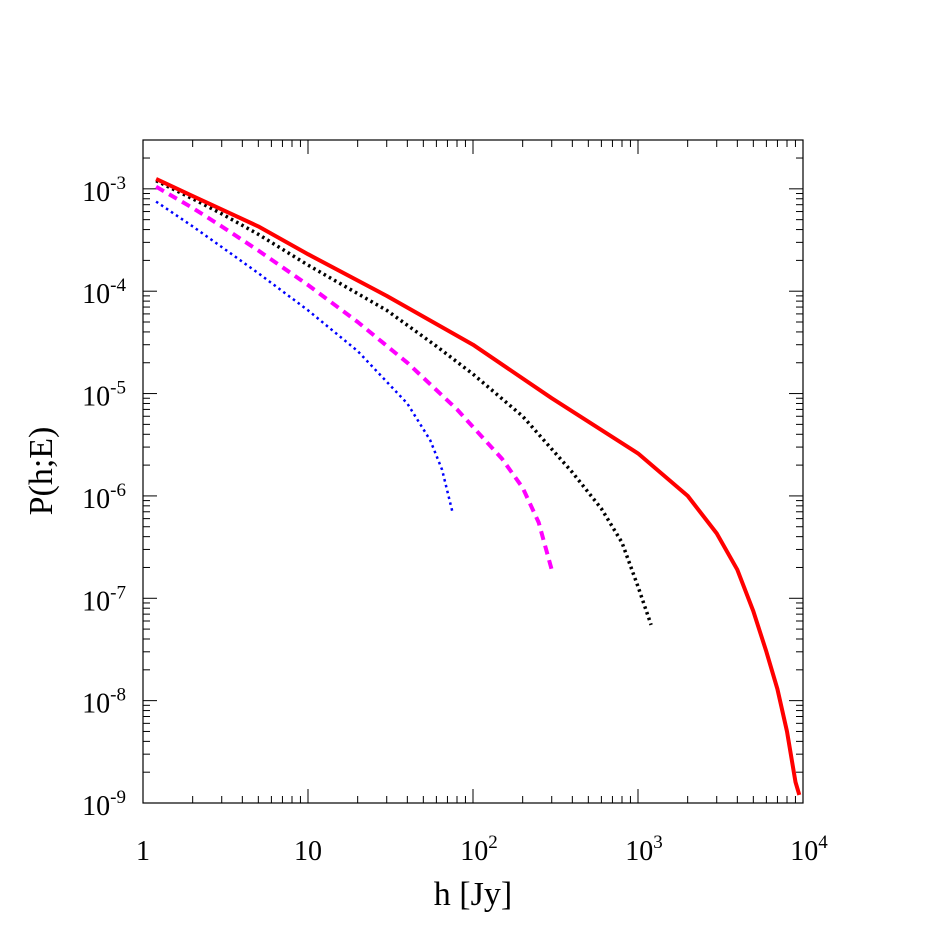 Image resolution: width=947 pixels, height=947 pixels. I want to click on x-axis-label: h [Jy], so click(473, 894).